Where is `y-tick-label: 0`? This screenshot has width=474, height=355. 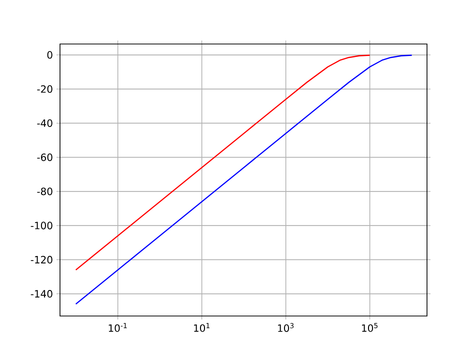
y-tick-label: 0 is located at coordinates (49, 55).